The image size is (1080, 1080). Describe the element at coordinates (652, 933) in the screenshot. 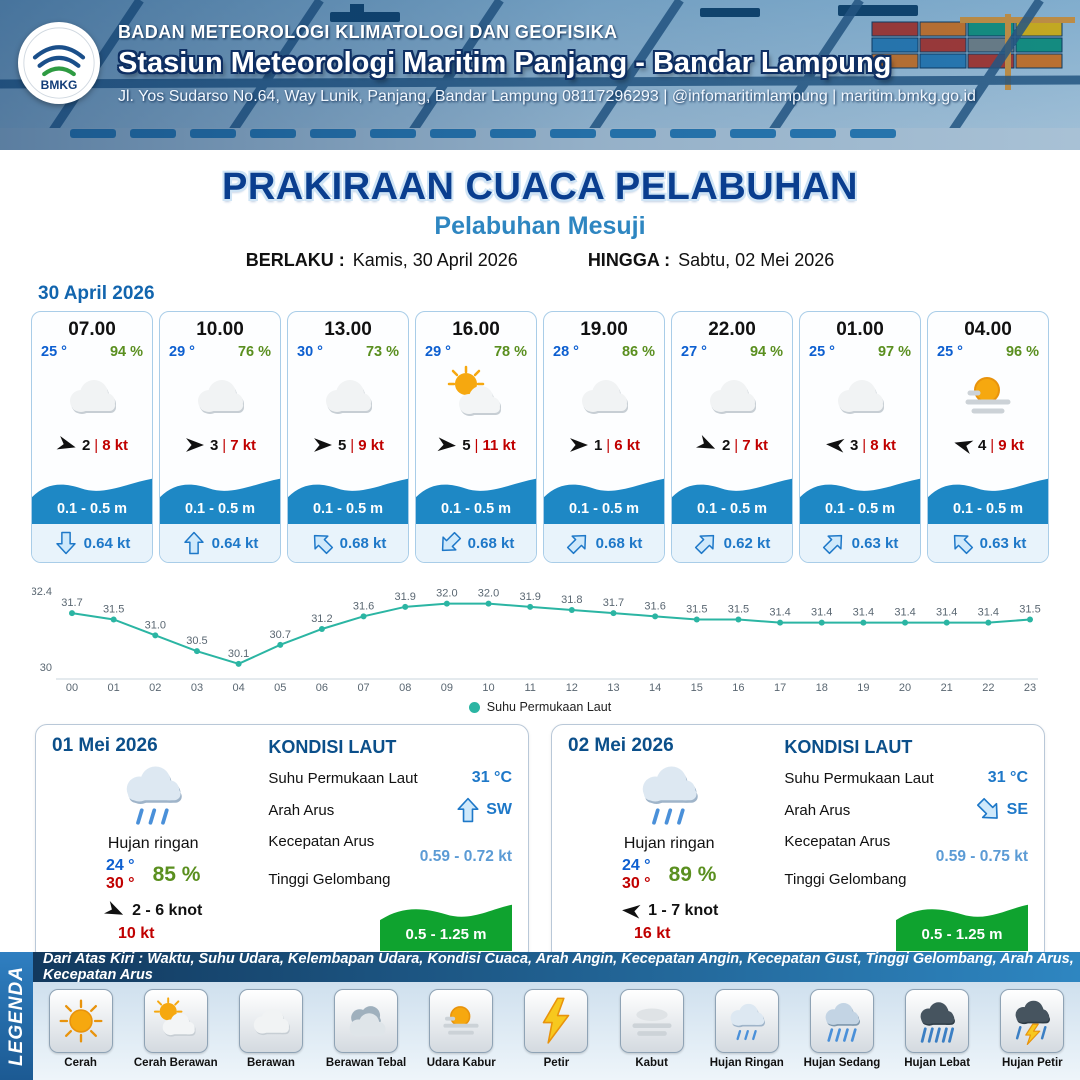

I see `gust-speed: 16 kt` at that location.